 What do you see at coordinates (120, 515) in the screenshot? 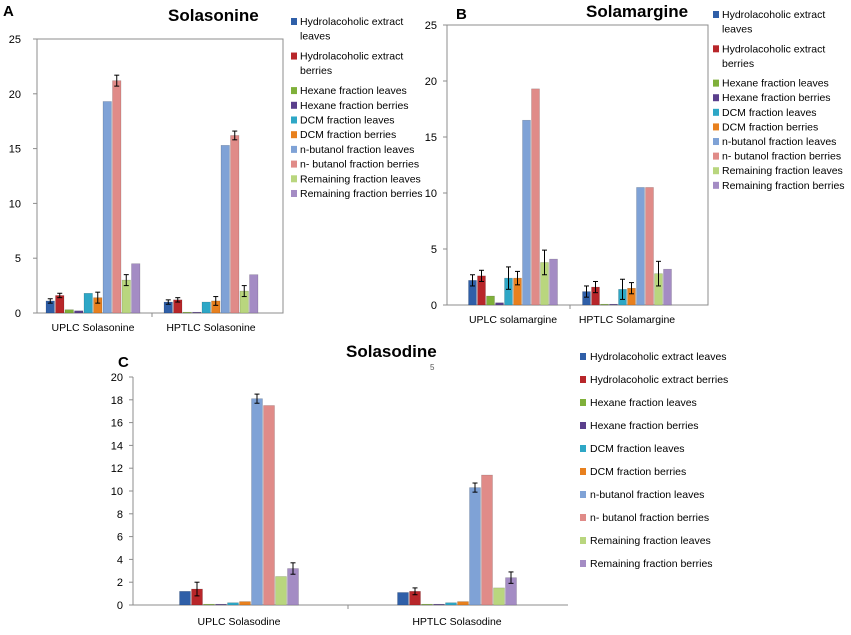
I see `y-tick-label: 8` at bounding box center [120, 515].